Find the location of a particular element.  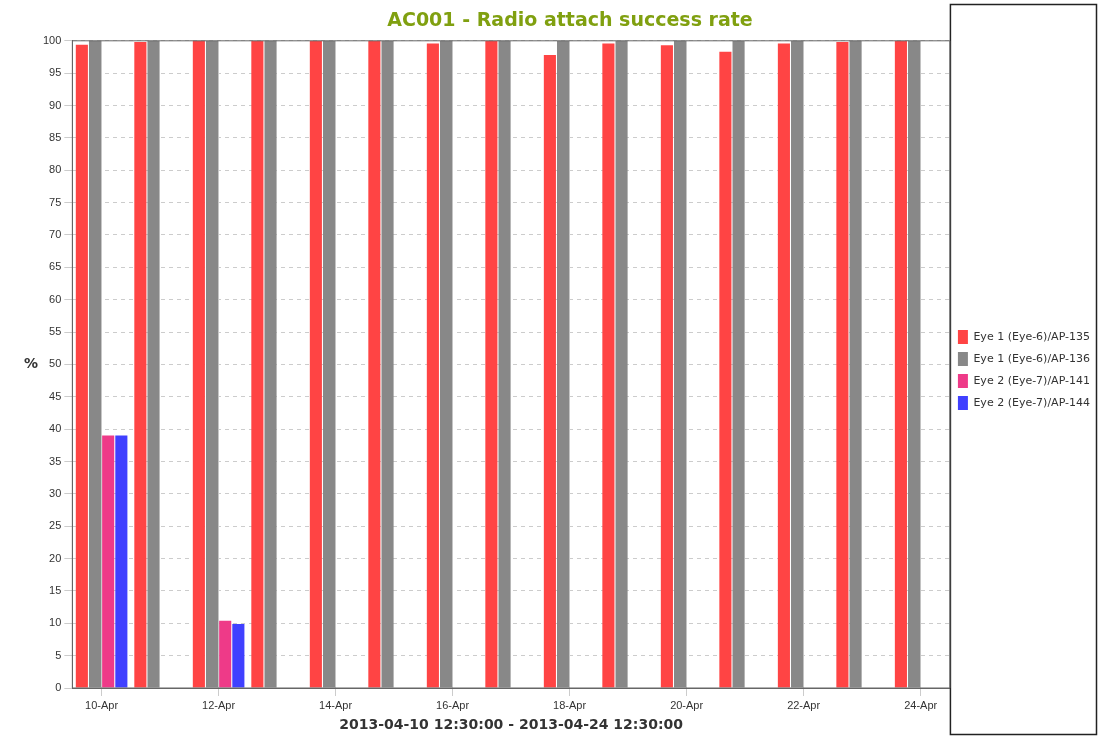

y-axis-title: % is located at coordinates (31, 363).